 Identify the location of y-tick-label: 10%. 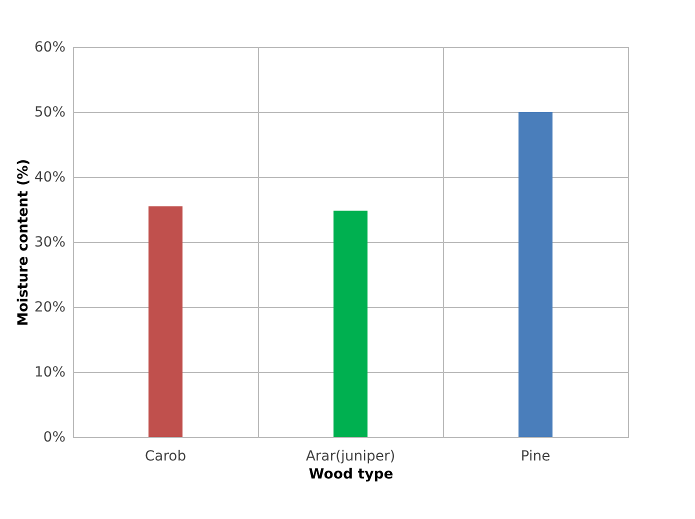
(50, 372).